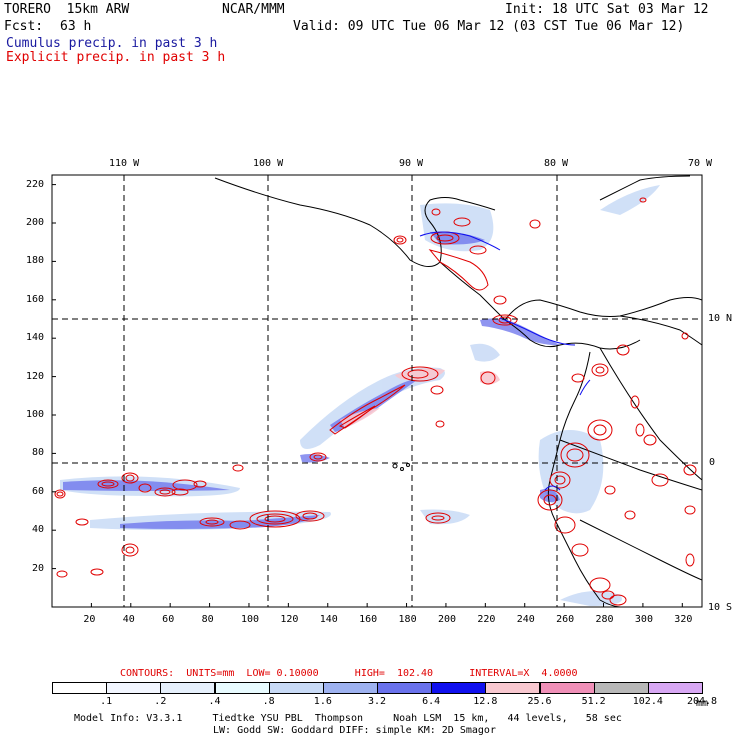 The image size is (740, 740). What do you see at coordinates (35, 338) in the screenshot?
I see `y-tick-label: 140` at bounding box center [35, 338].